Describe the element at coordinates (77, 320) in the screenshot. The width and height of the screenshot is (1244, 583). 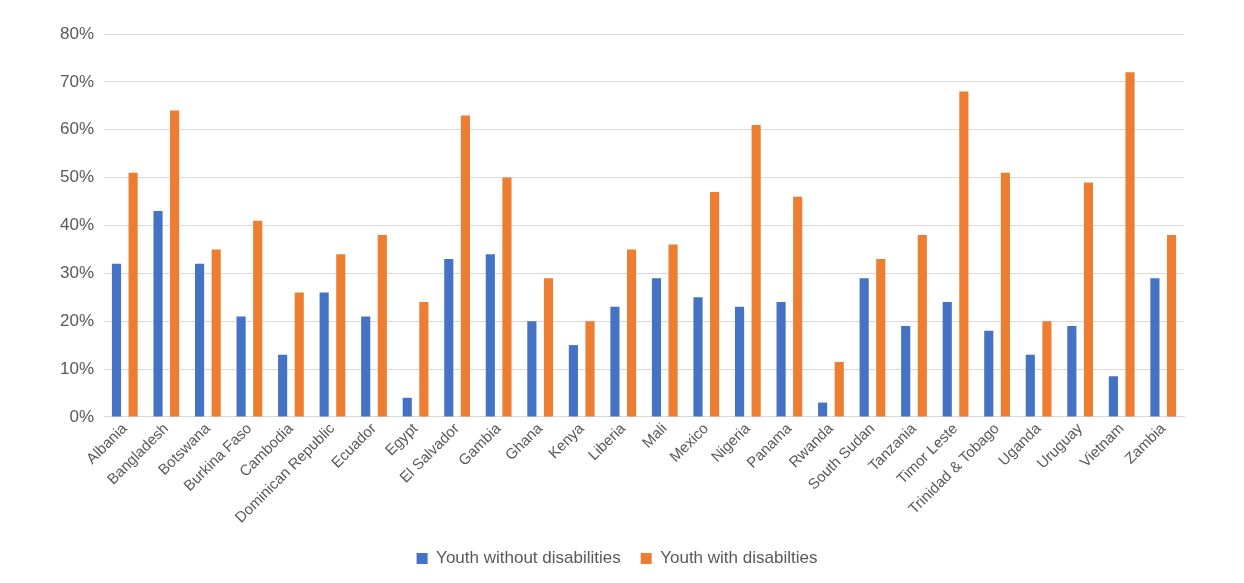
I see `y-tick-label: 20%` at that location.